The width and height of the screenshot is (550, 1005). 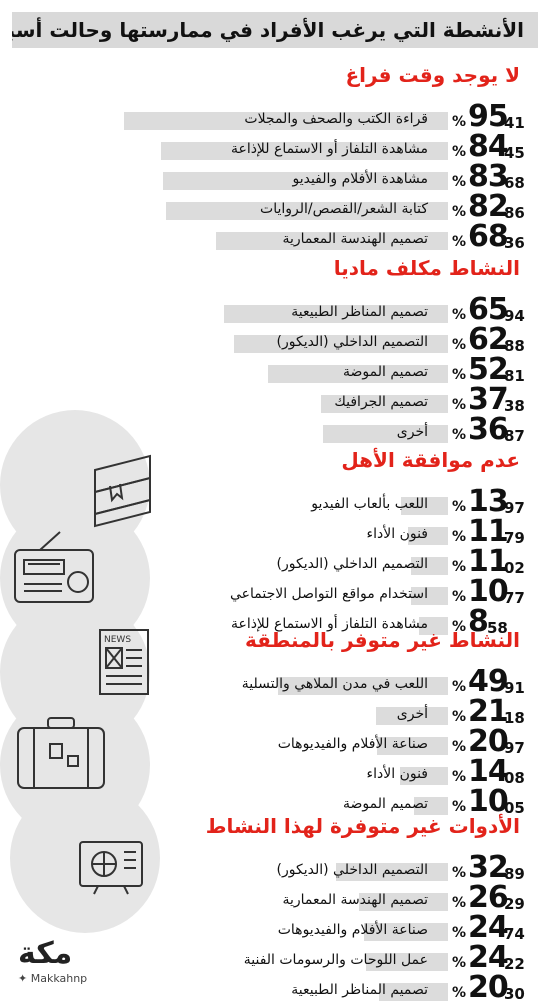 I want to click on value-decimal: 89, so click(x=514, y=874).